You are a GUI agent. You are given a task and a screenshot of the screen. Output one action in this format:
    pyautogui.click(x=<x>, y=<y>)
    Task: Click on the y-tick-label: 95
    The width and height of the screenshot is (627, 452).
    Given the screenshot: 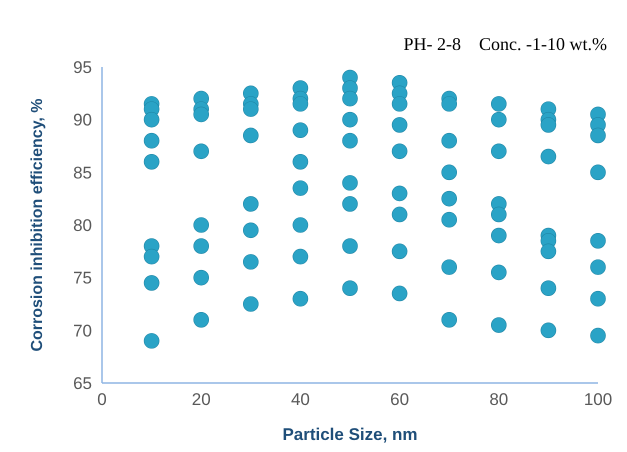 What is the action you would take?
    pyautogui.click(x=82, y=67)
    